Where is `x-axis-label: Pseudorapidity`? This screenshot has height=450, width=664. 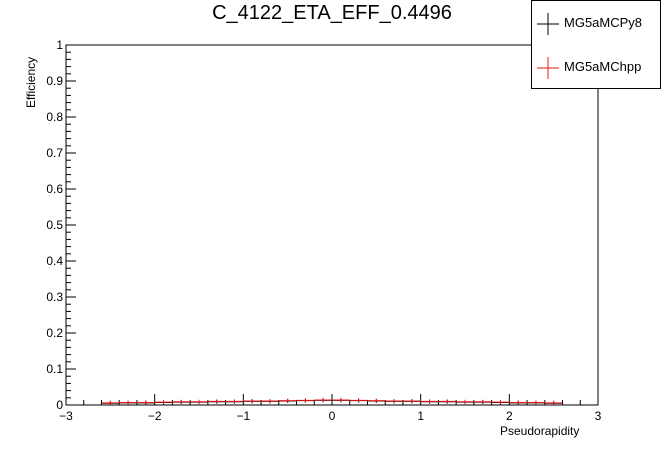
x-axis-label: Pseudorapidity is located at coordinates (540, 431).